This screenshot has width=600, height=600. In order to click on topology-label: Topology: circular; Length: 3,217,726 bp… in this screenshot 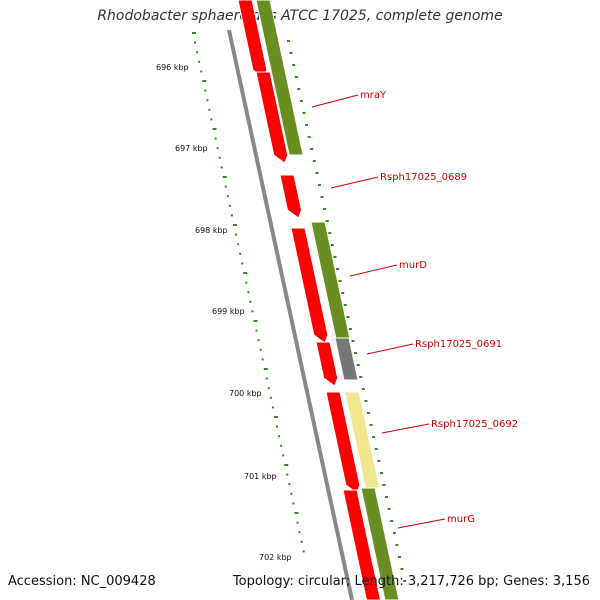, I will do `click(411, 581)`.